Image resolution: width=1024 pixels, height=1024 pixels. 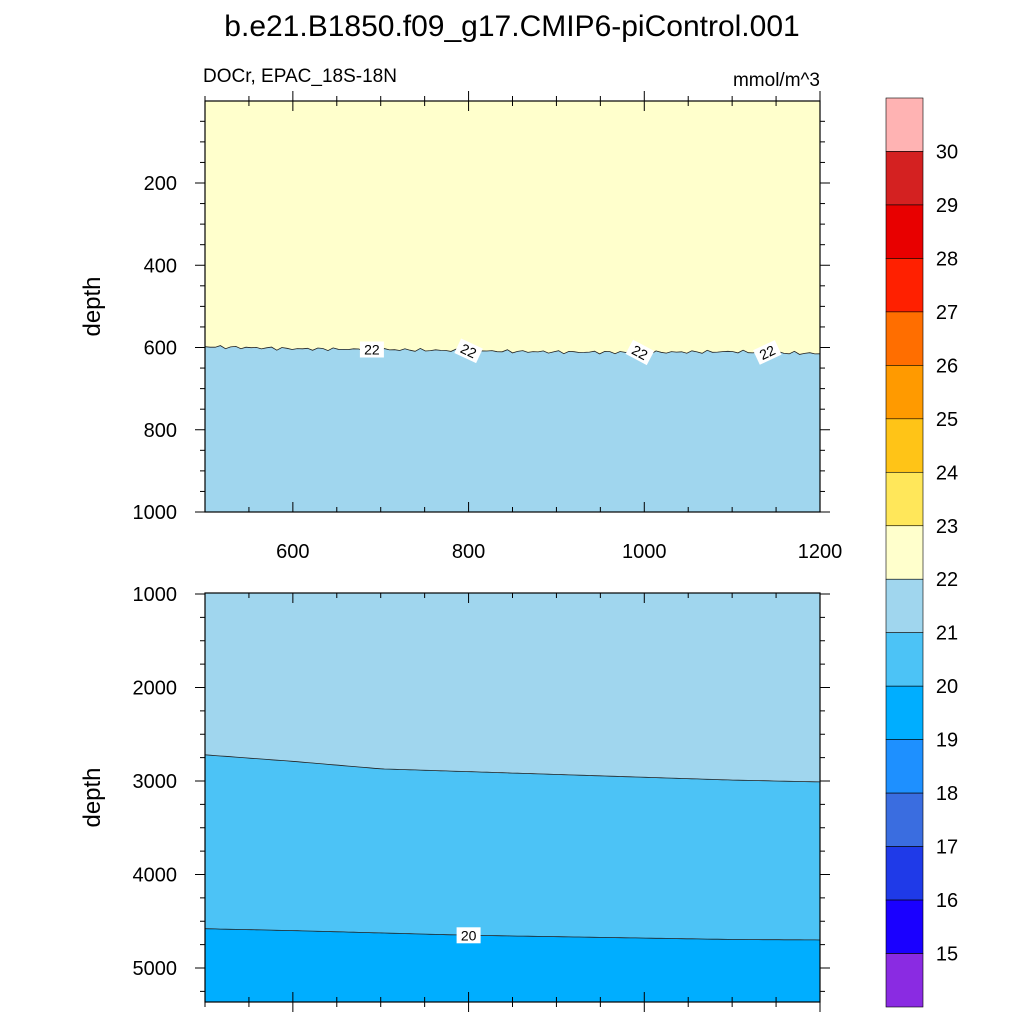 What do you see at coordinates (160, 431) in the screenshot?
I see `y-tick-label: 800` at bounding box center [160, 431].